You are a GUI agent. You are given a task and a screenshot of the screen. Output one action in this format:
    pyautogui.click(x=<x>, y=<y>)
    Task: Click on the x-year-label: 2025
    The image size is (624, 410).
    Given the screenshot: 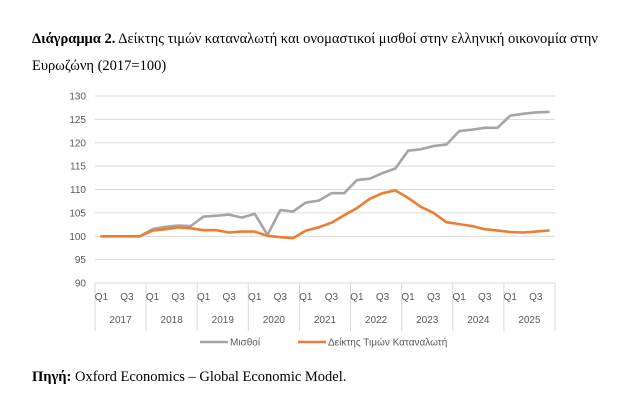 What is the action you would take?
    pyautogui.click(x=529, y=320)
    